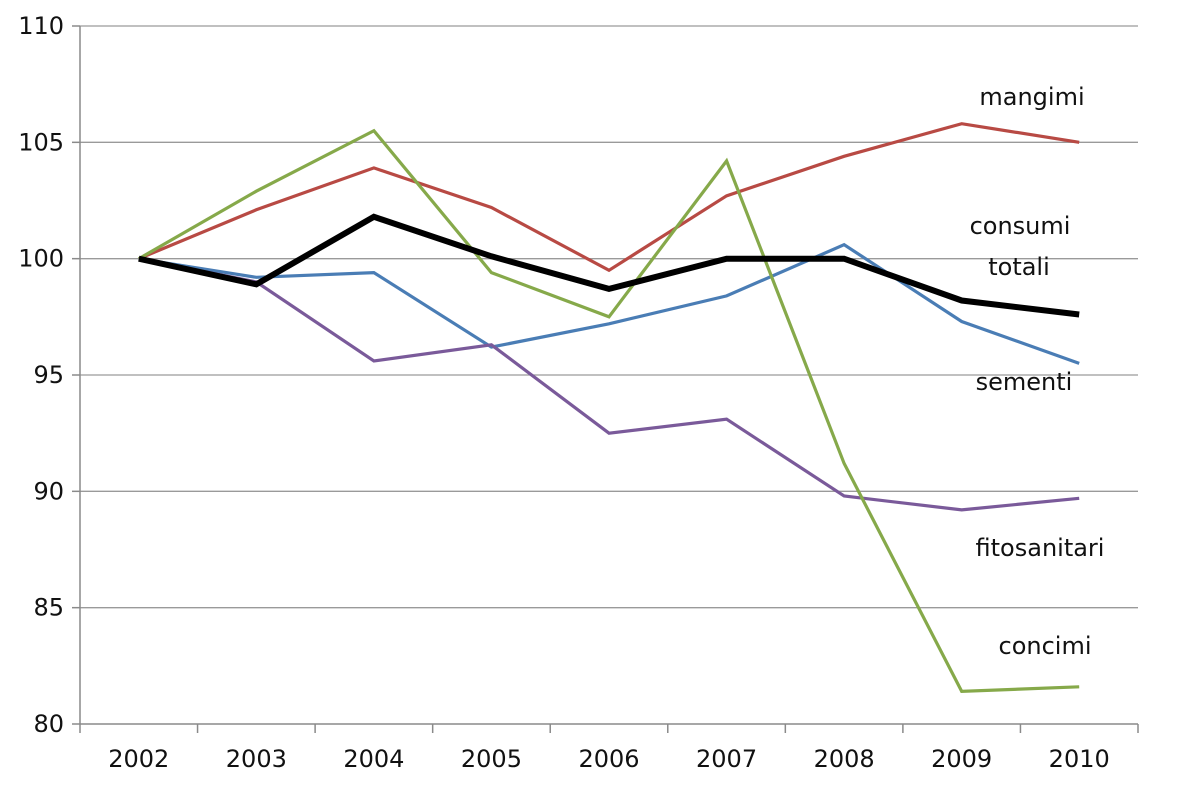 The image size is (1204, 796). Describe the element at coordinates (1019, 267) in the screenshot. I see `label-totali: totali` at that location.